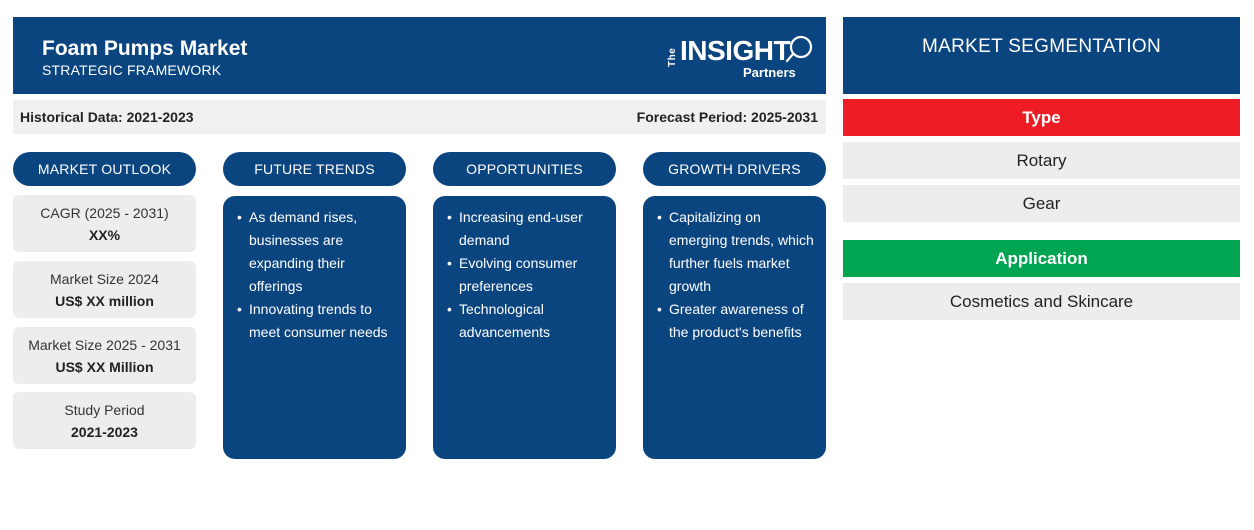 This screenshot has height=530, width=1254. Describe the element at coordinates (527, 321) in the screenshot. I see `opportunity-item: Technological advancements` at that location.